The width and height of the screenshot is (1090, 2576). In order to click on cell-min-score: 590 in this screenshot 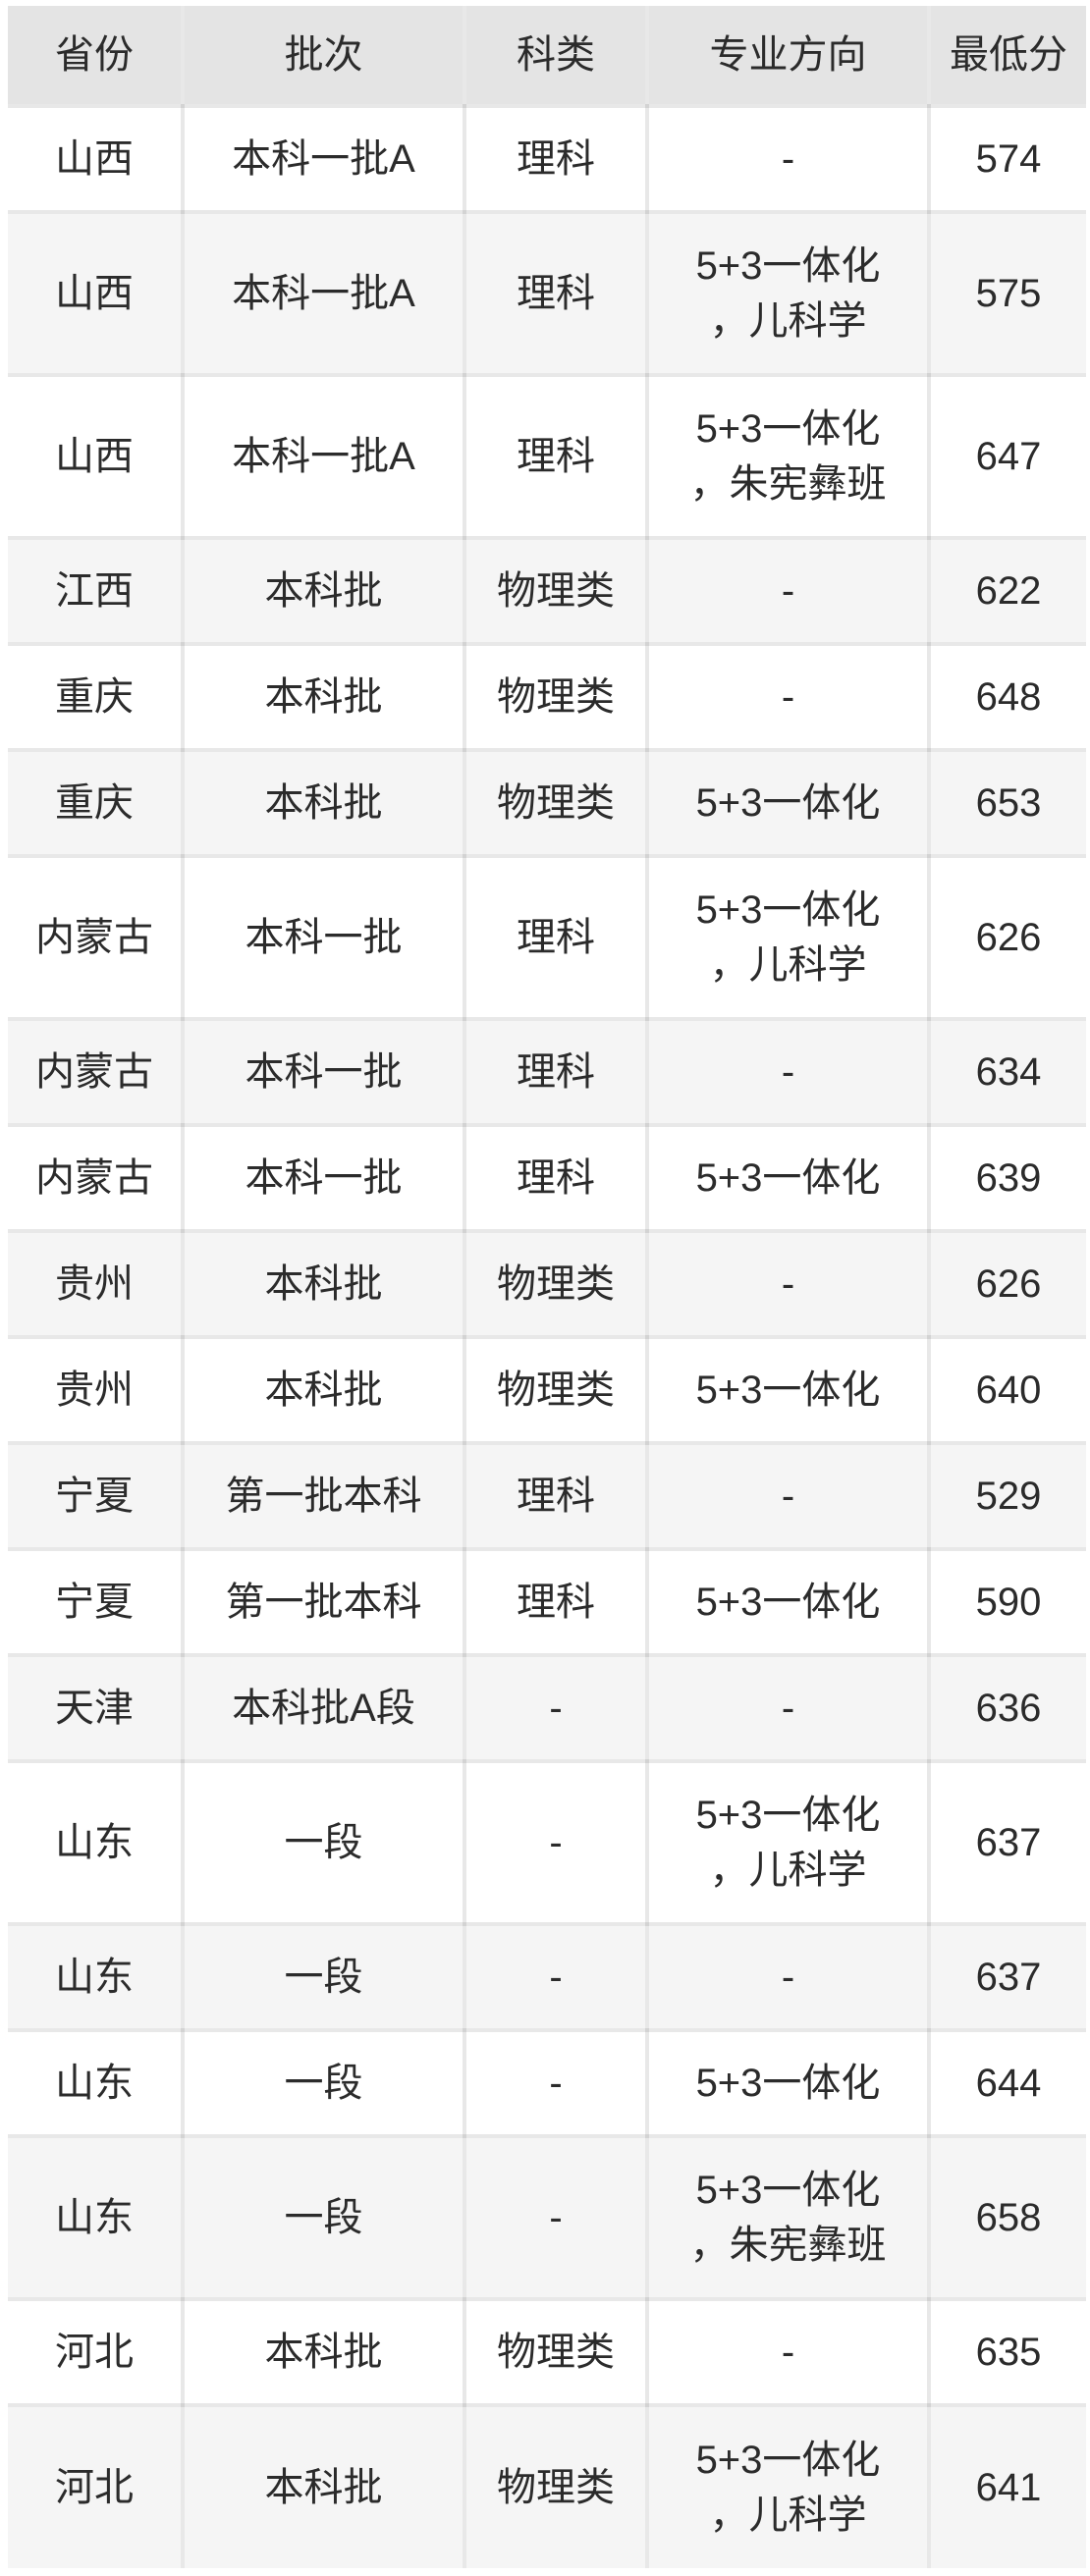, I will do `click(1007, 1602)`.